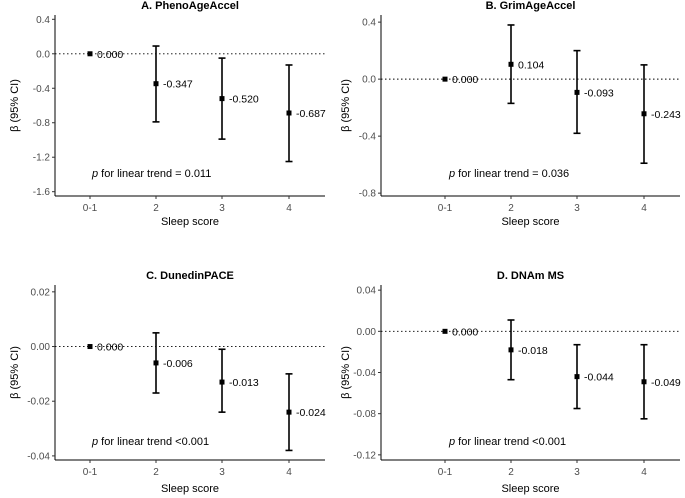 This screenshot has width=685, height=498. What do you see at coordinates (311, 413) in the screenshot?
I see `data-label: -0.024` at bounding box center [311, 413].